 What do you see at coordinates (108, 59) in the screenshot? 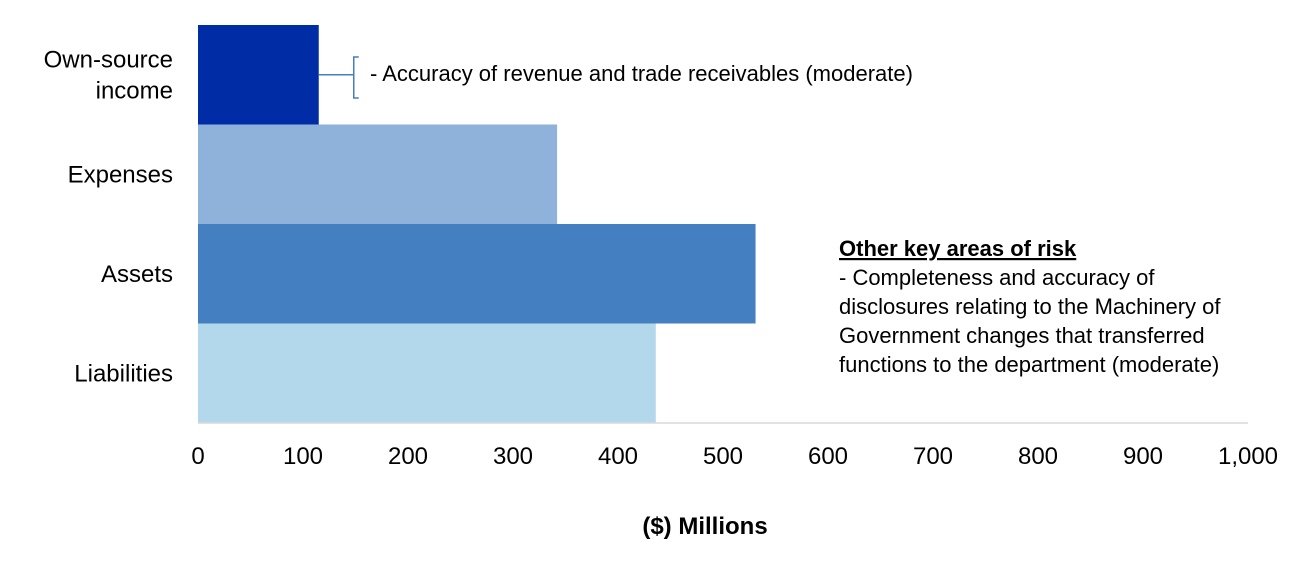
I see `category-label: Own-source` at bounding box center [108, 59].